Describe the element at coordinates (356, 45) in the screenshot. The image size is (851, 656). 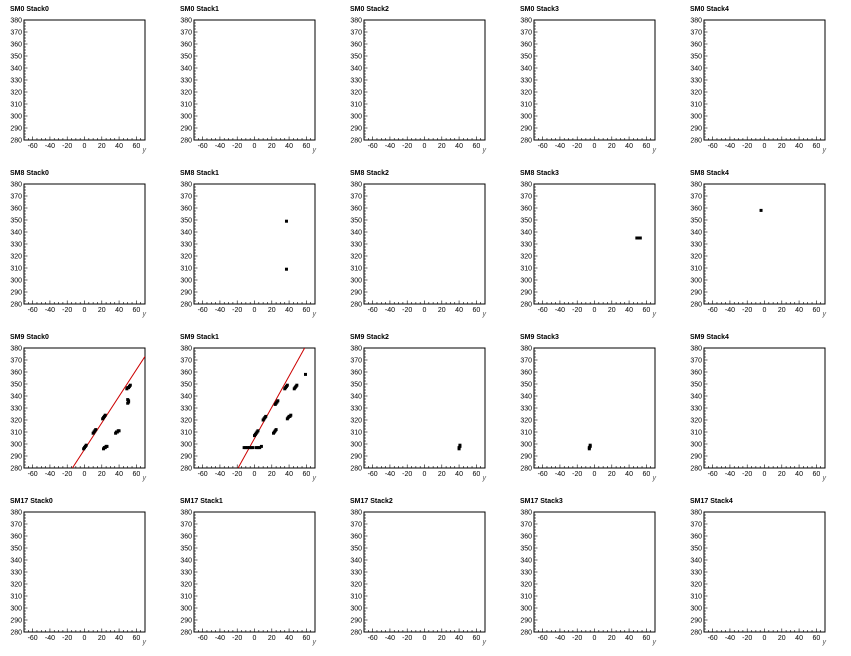
I see `y-tick-label: 360` at that location.